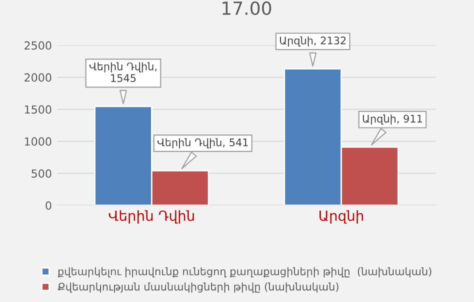 This screenshot has height=302, width=474. I want to click on data-label: Արզնի, 2132, so click(313, 41).